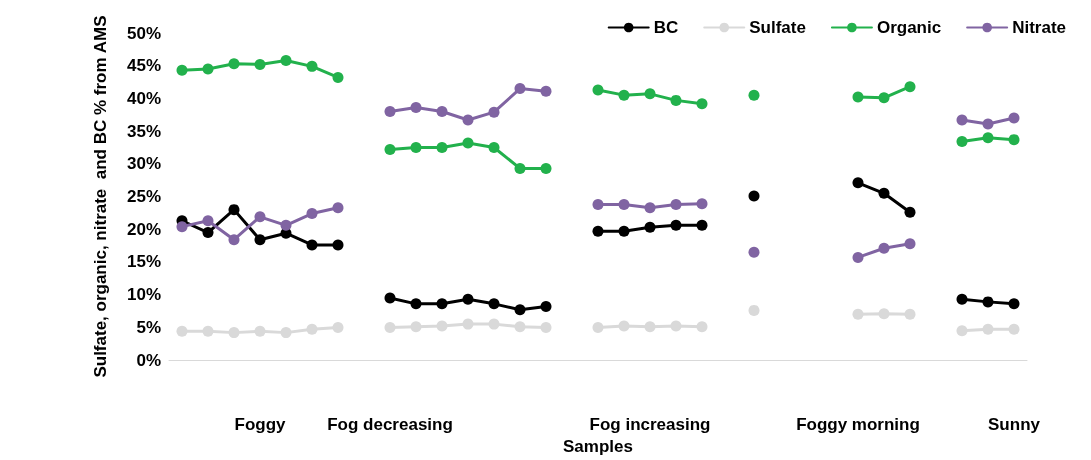 The image size is (1091, 460). I want to click on y-tick-label: 0%, so click(148, 360).